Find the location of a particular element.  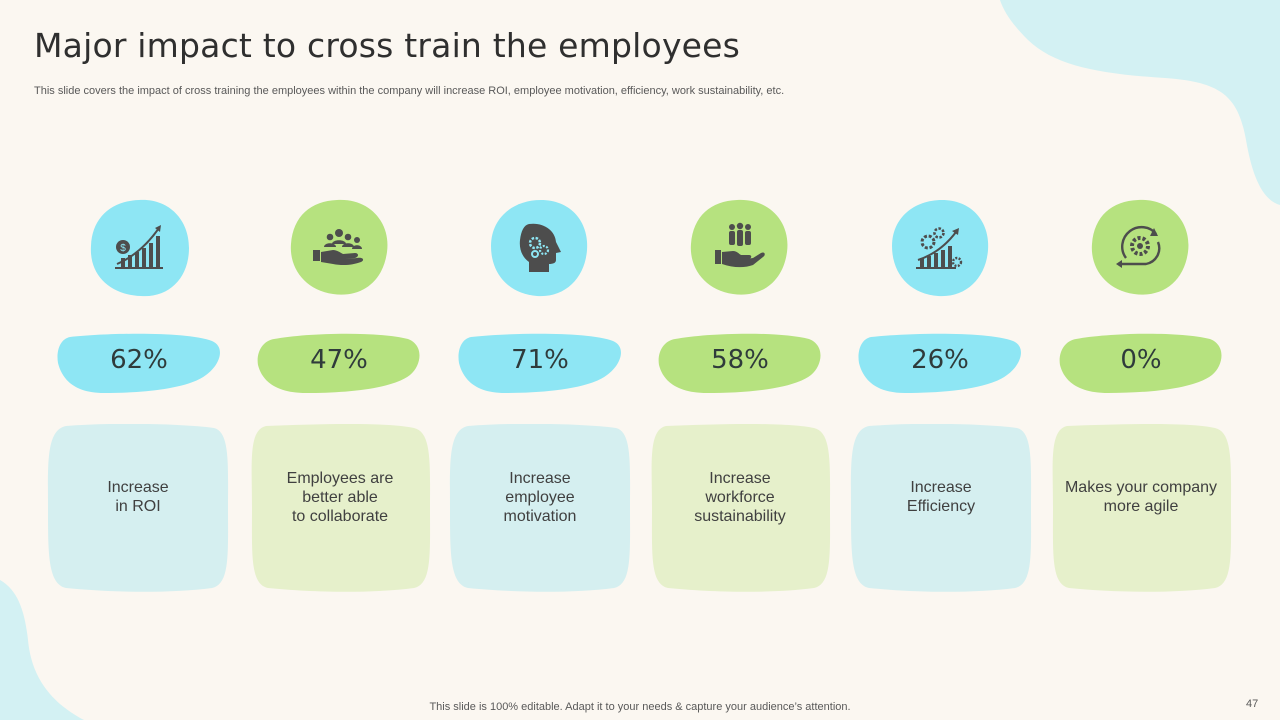

card-label: Increase in ROI is located at coordinates (138, 497).